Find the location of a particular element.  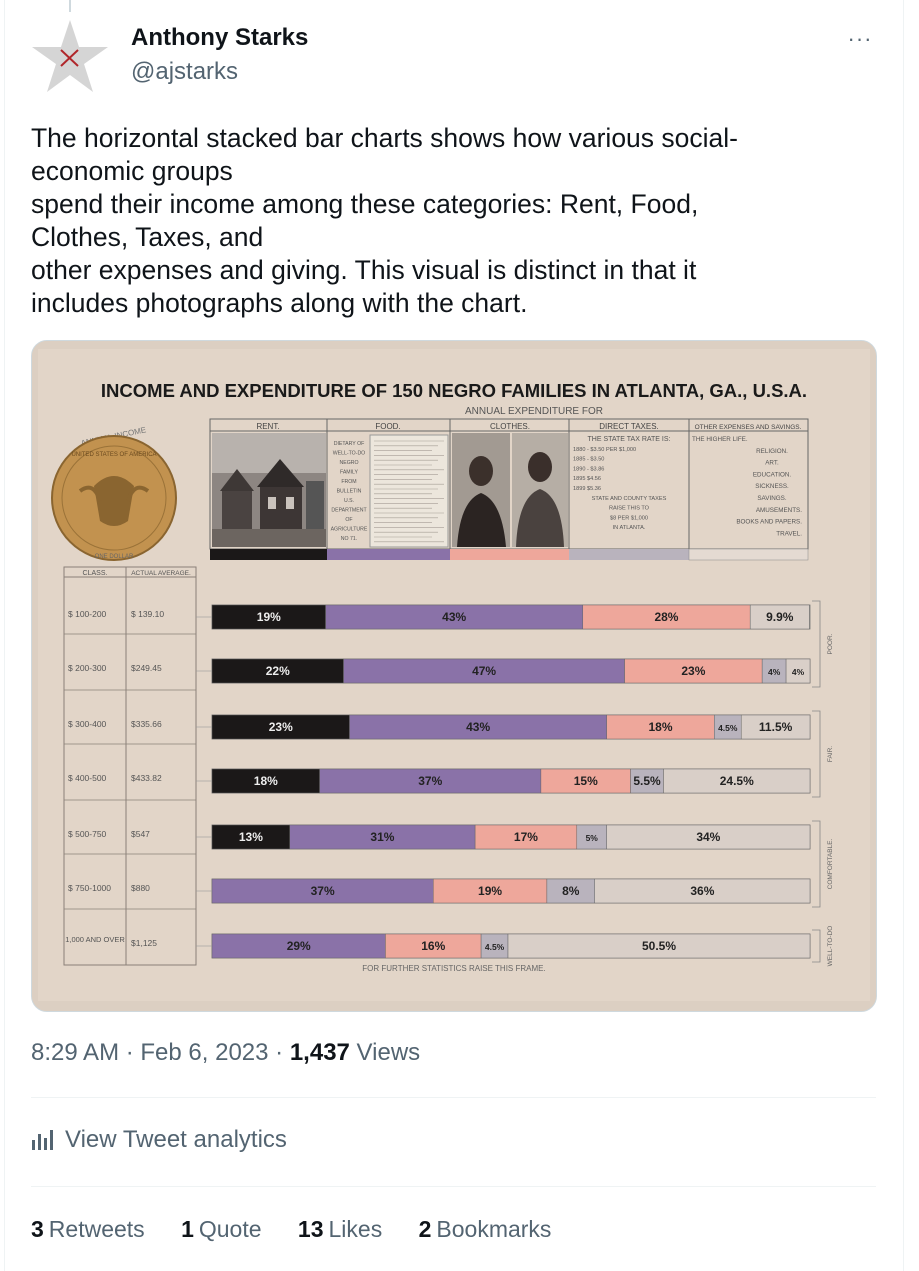

coin-bottom-text: ONE DOLLAR is located at coordinates (114, 557).